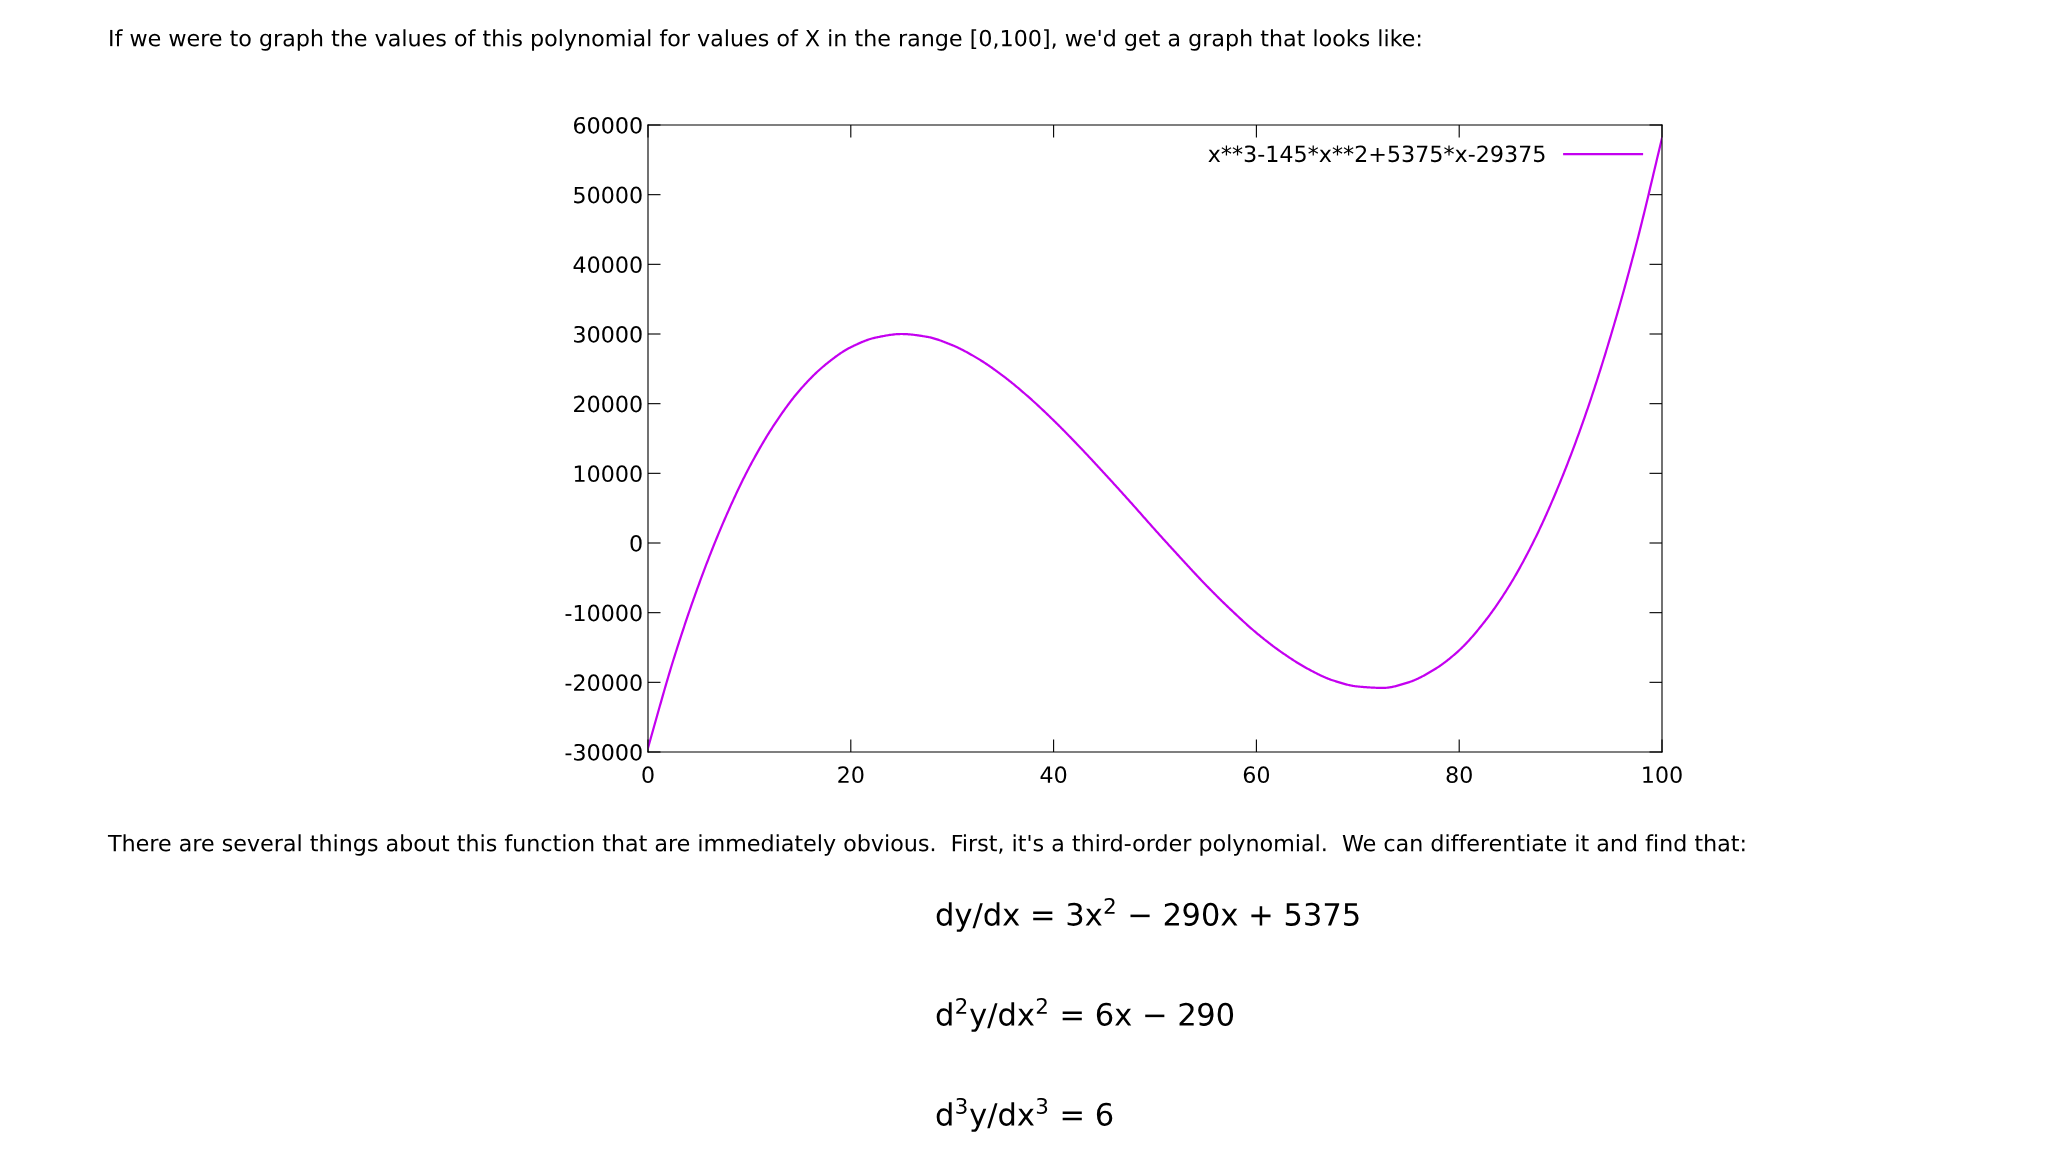 The width and height of the screenshot is (2046, 1165). What do you see at coordinates (1376, 154) in the screenshot?
I see `legend-label: x**3-145*x**2+5375*x-29375` at bounding box center [1376, 154].